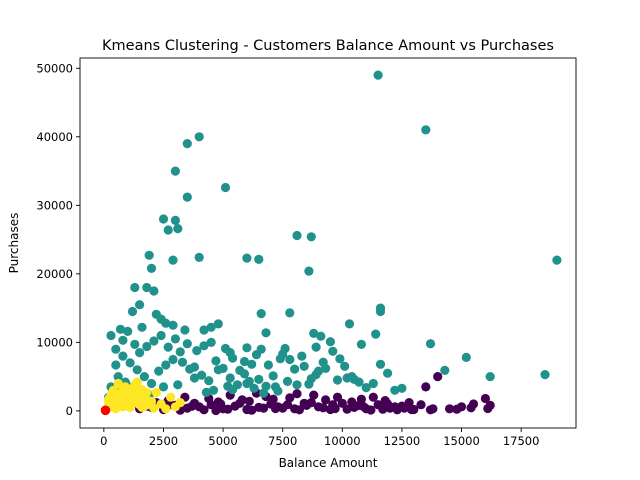 The height and width of the screenshot is (480, 640). What do you see at coordinates (222, 441) in the screenshot?
I see `x-tick-label: 5000` at bounding box center [222, 441].